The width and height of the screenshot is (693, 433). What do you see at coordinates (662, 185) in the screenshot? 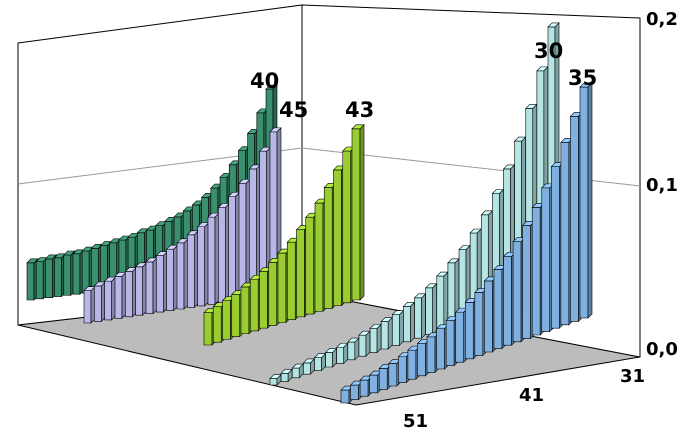
I see `z-tick-label: 0,1` at bounding box center [662, 185].